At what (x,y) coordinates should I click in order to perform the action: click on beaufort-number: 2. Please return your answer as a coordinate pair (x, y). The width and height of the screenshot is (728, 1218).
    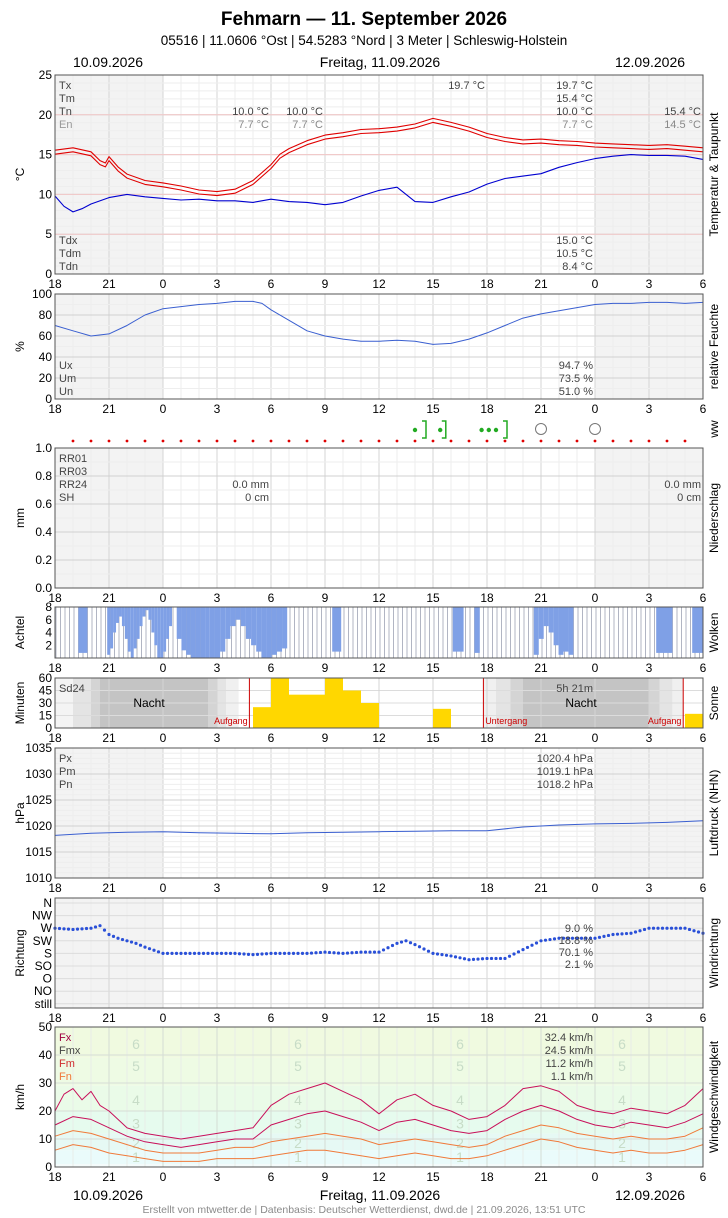
    Looking at the image, I should click on (136, 1143).